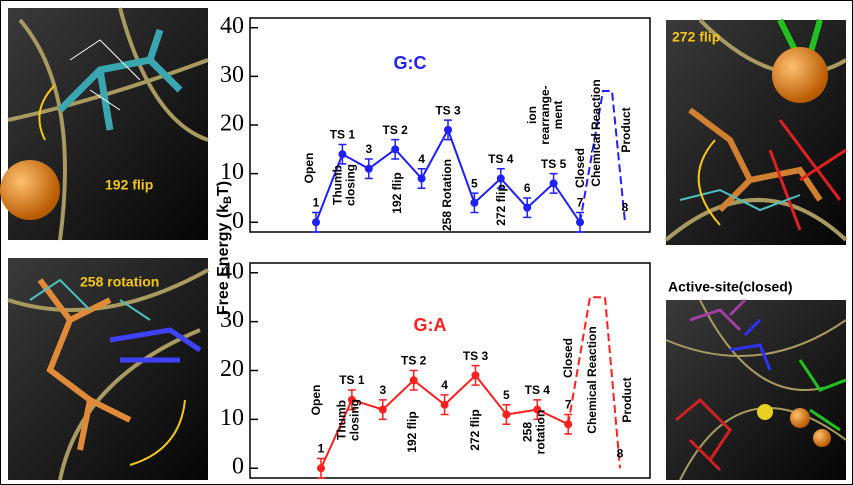 The width and height of the screenshot is (853, 485). What do you see at coordinates (129, 185) in the screenshot?
I see `panel-label: 192 flip` at bounding box center [129, 185].